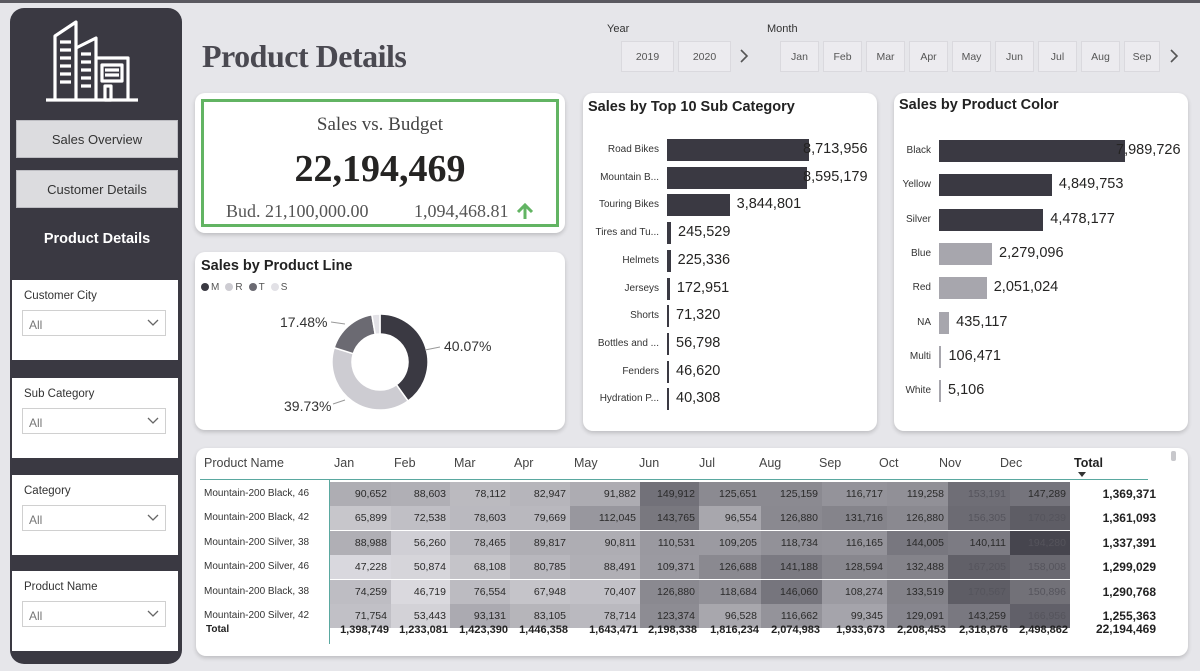 This screenshot has width=1200, height=671. I want to click on matrix-cell: 88,603, so click(420, 494).